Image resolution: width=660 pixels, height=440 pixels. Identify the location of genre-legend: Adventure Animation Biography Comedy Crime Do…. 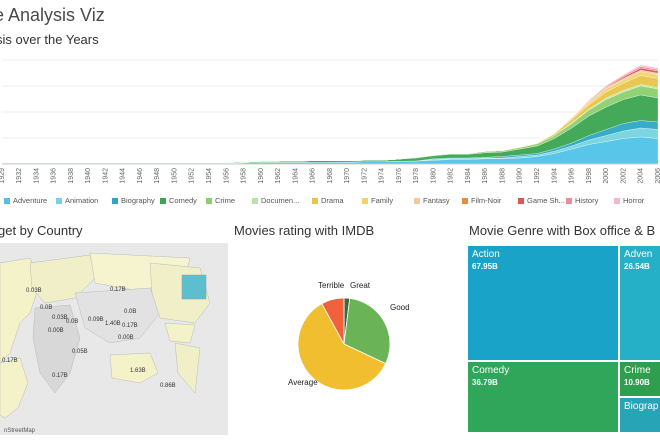
(330, 203).